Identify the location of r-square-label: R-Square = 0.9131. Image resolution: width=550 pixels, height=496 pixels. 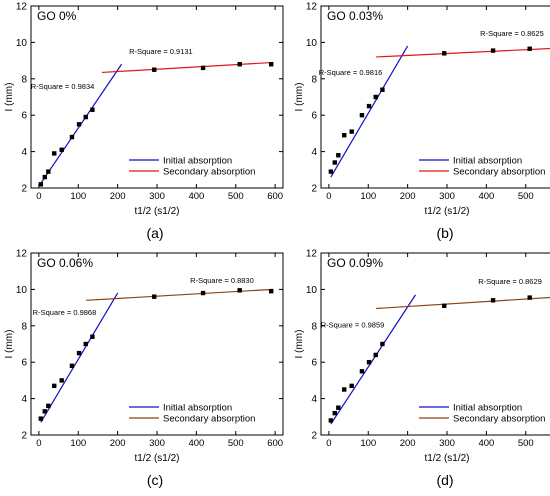
(161, 51).